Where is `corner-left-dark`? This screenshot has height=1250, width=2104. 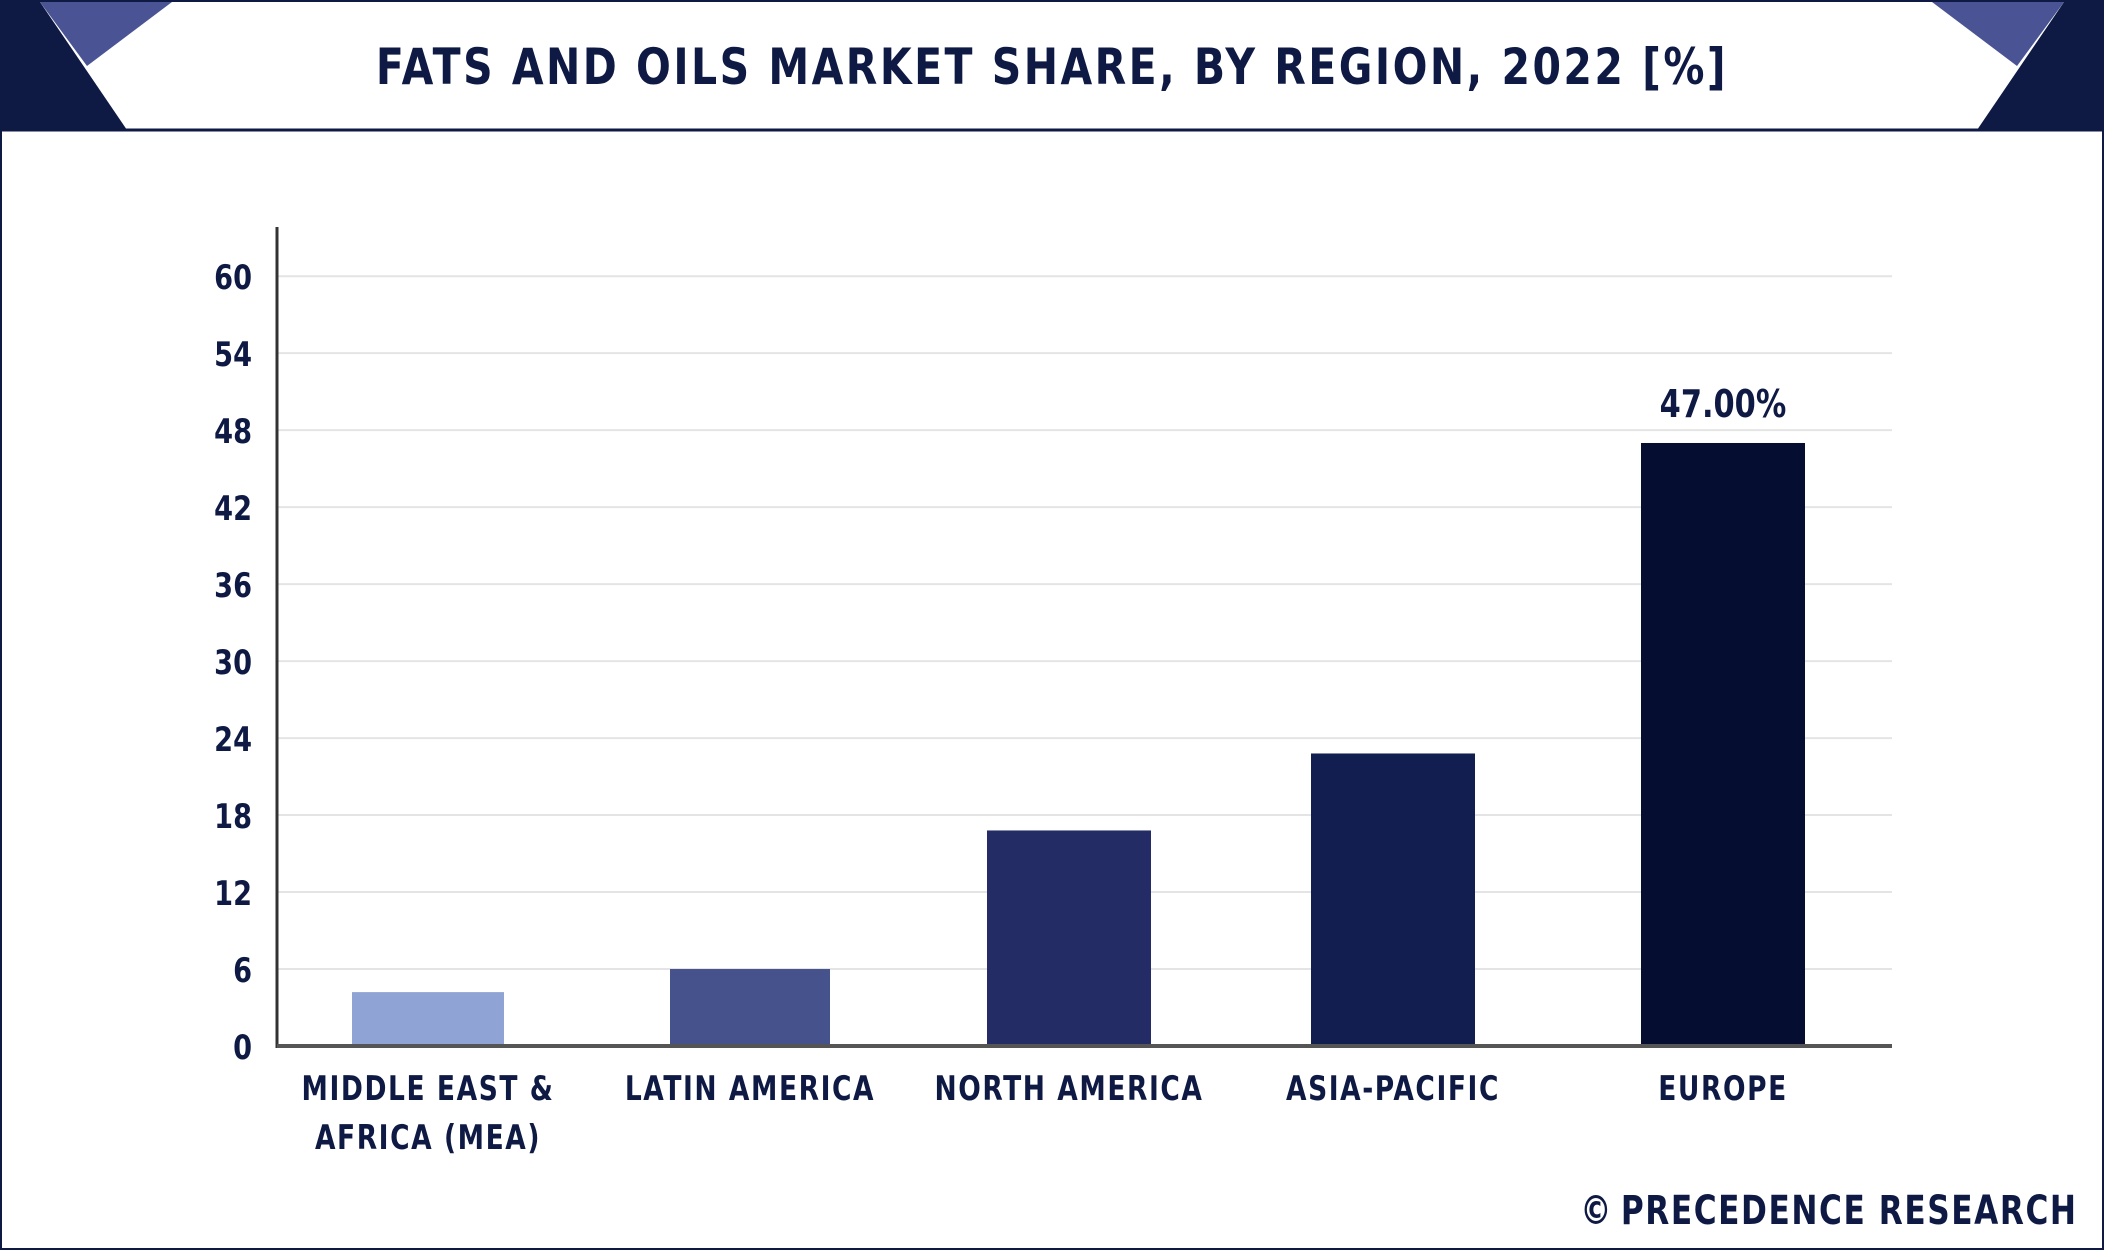
corner-left-dark is located at coordinates (64, 66).